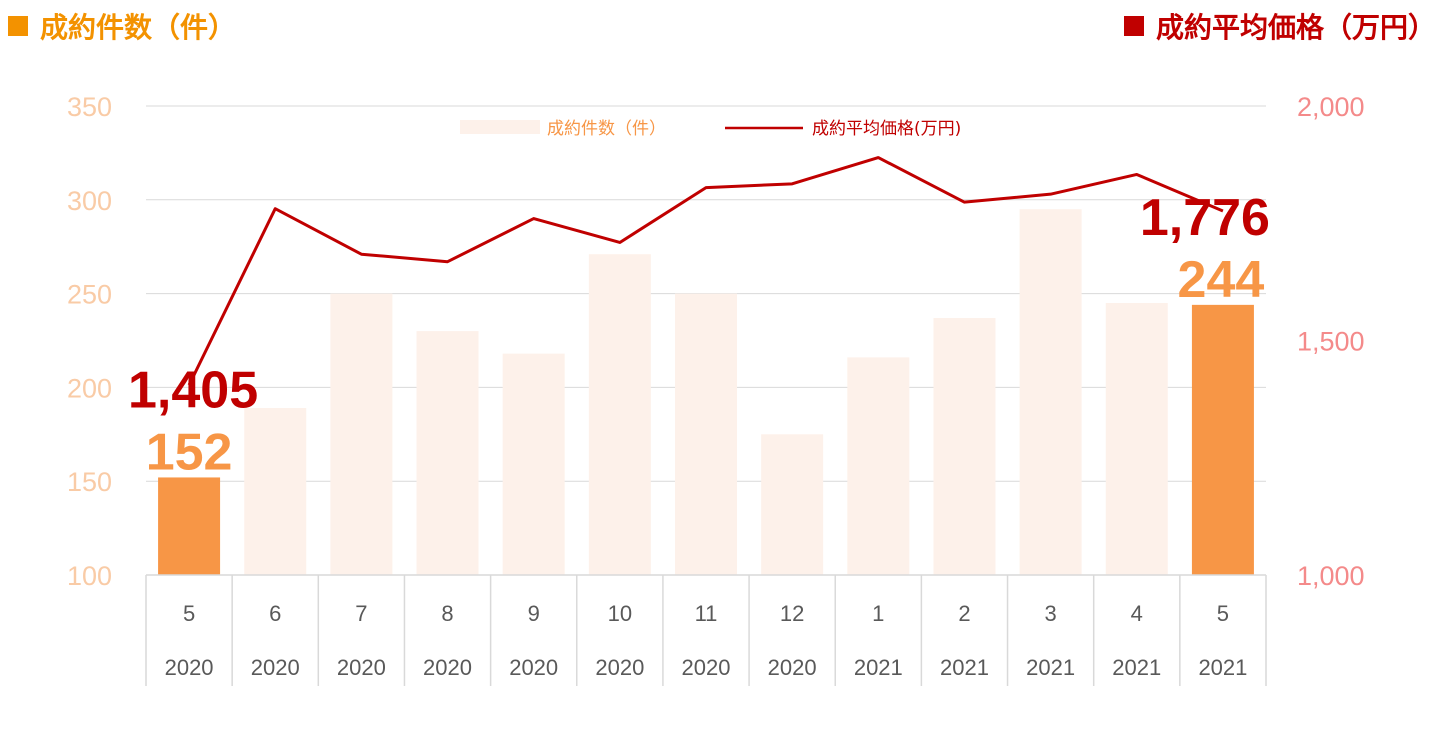  I want to click on month-label: 12, so click(792, 613).